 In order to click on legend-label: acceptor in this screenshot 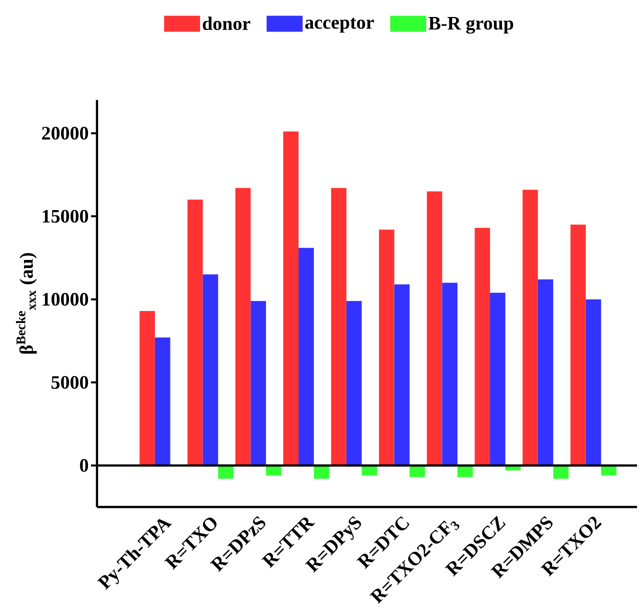, I will do `click(339, 25)`.